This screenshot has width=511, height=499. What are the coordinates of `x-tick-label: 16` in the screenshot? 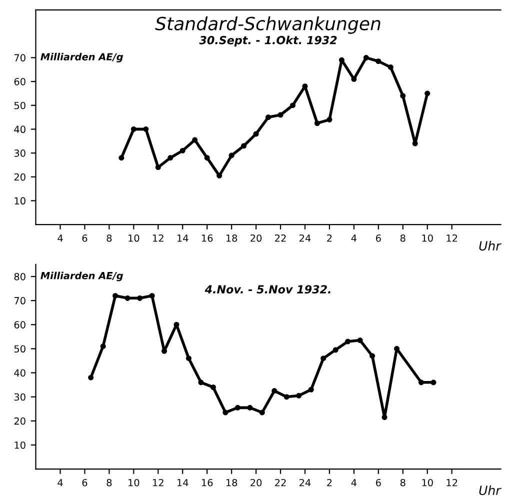 It's located at (207, 482).